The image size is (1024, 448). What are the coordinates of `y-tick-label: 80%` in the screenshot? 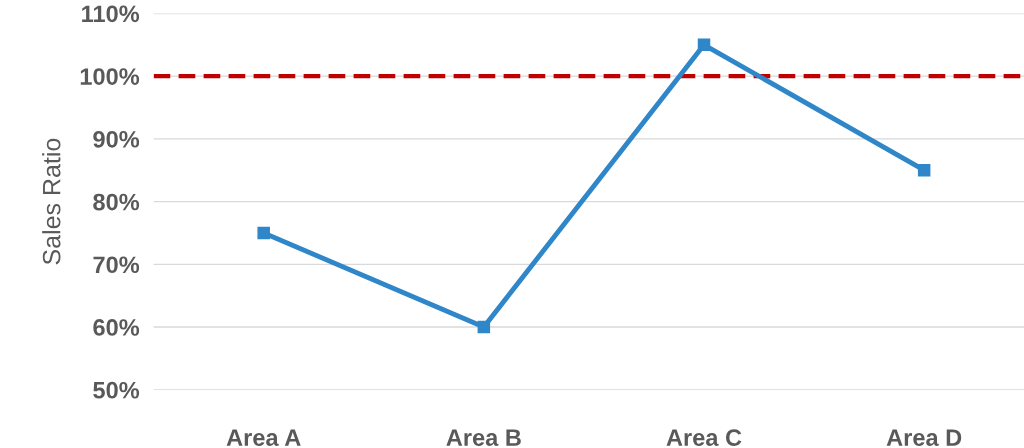 It's located at (116, 202).